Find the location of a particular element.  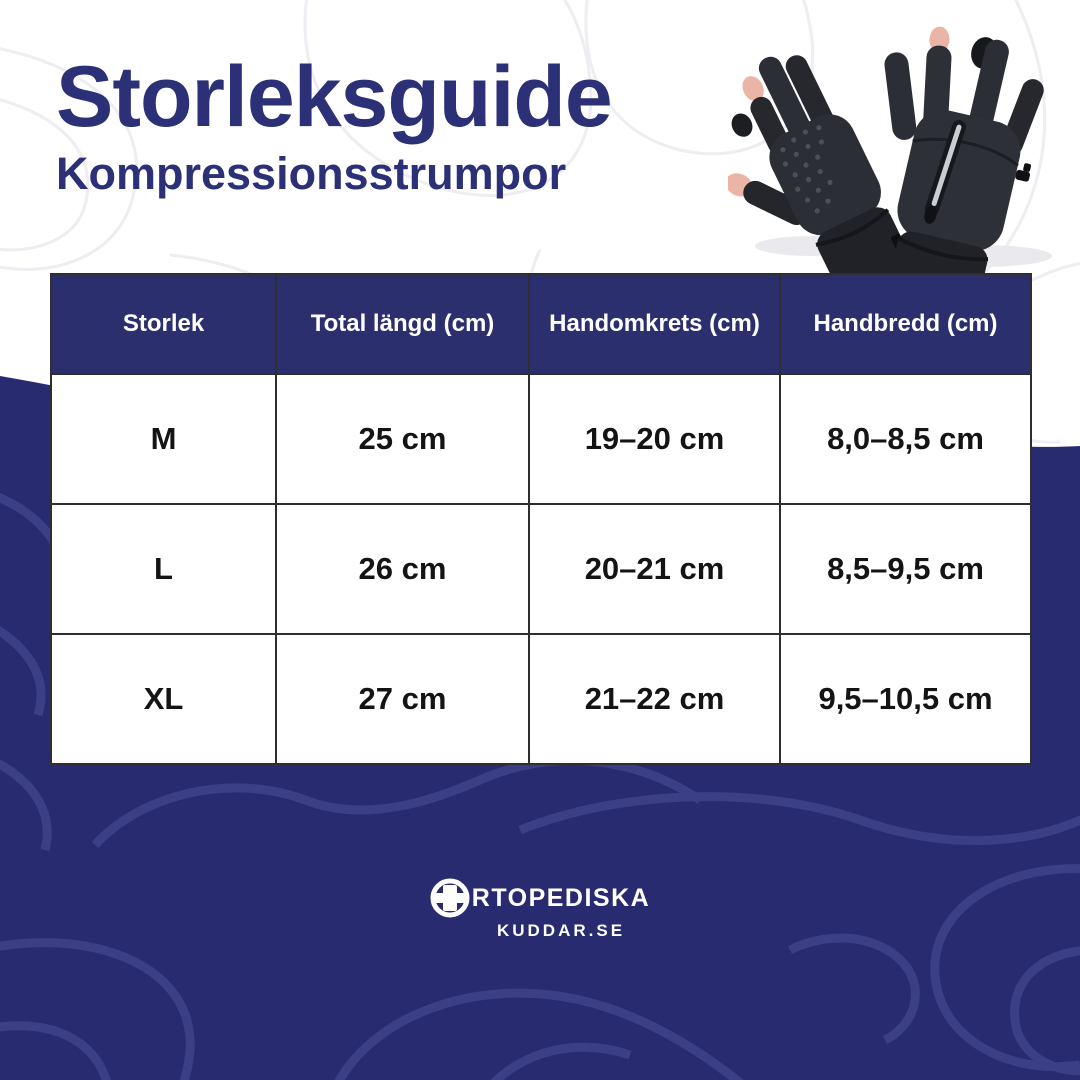

omkrets-cell: 20–21 cm is located at coordinates (654, 569).